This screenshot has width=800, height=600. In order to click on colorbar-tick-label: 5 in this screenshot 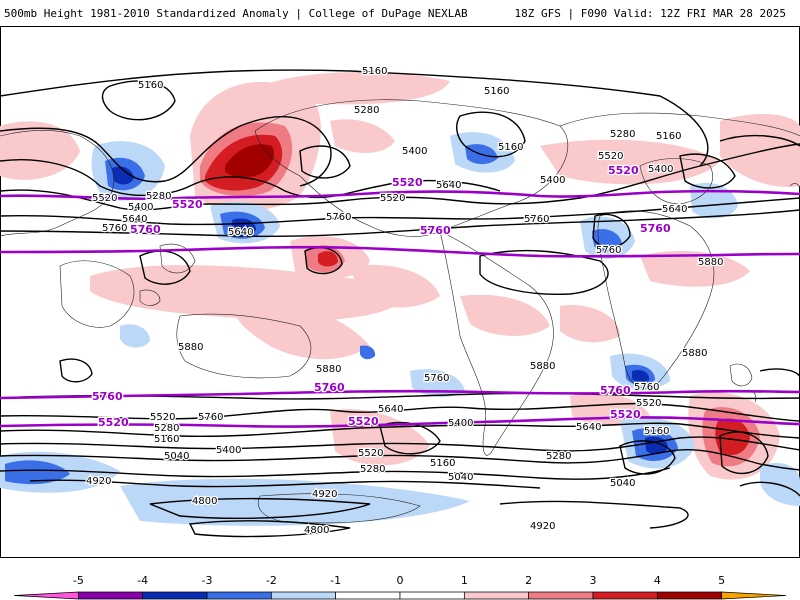, I will do `click(721, 580)`.